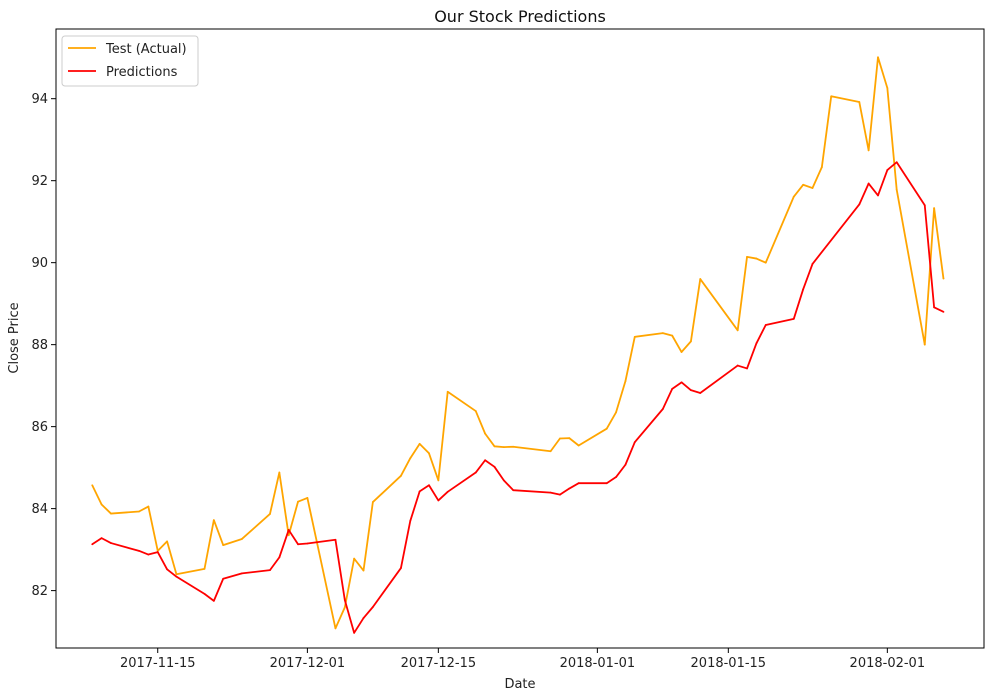 The width and height of the screenshot is (992, 695). What do you see at coordinates (308, 663) in the screenshot?
I see `x-tick-label: 2017-12-01` at bounding box center [308, 663].